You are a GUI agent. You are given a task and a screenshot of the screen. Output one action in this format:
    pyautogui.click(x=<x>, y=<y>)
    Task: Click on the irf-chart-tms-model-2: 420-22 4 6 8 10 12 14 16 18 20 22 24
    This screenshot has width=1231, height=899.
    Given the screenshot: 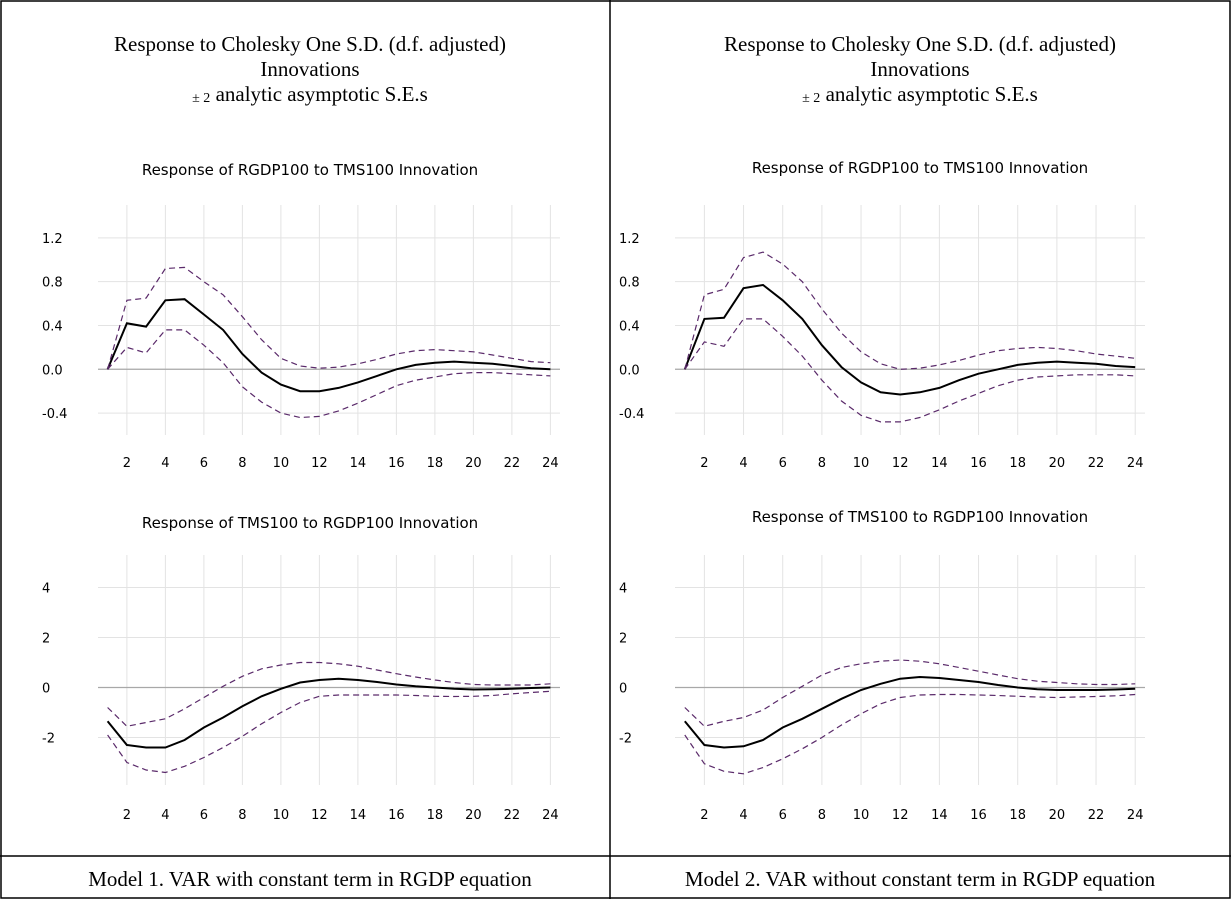 What is the action you would take?
    pyautogui.click(x=882, y=689)
    